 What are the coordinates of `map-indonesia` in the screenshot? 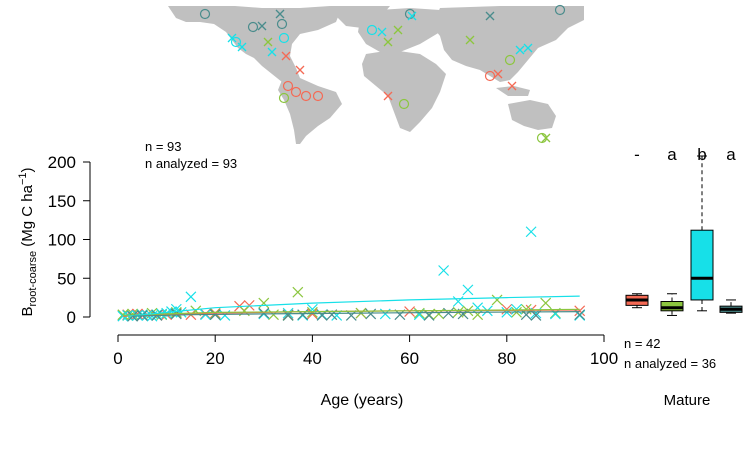 It's located at (513, 91).